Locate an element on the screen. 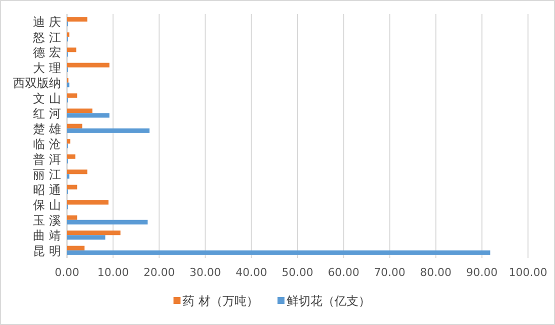  x-tick-label: 90.00 is located at coordinates (482, 272).